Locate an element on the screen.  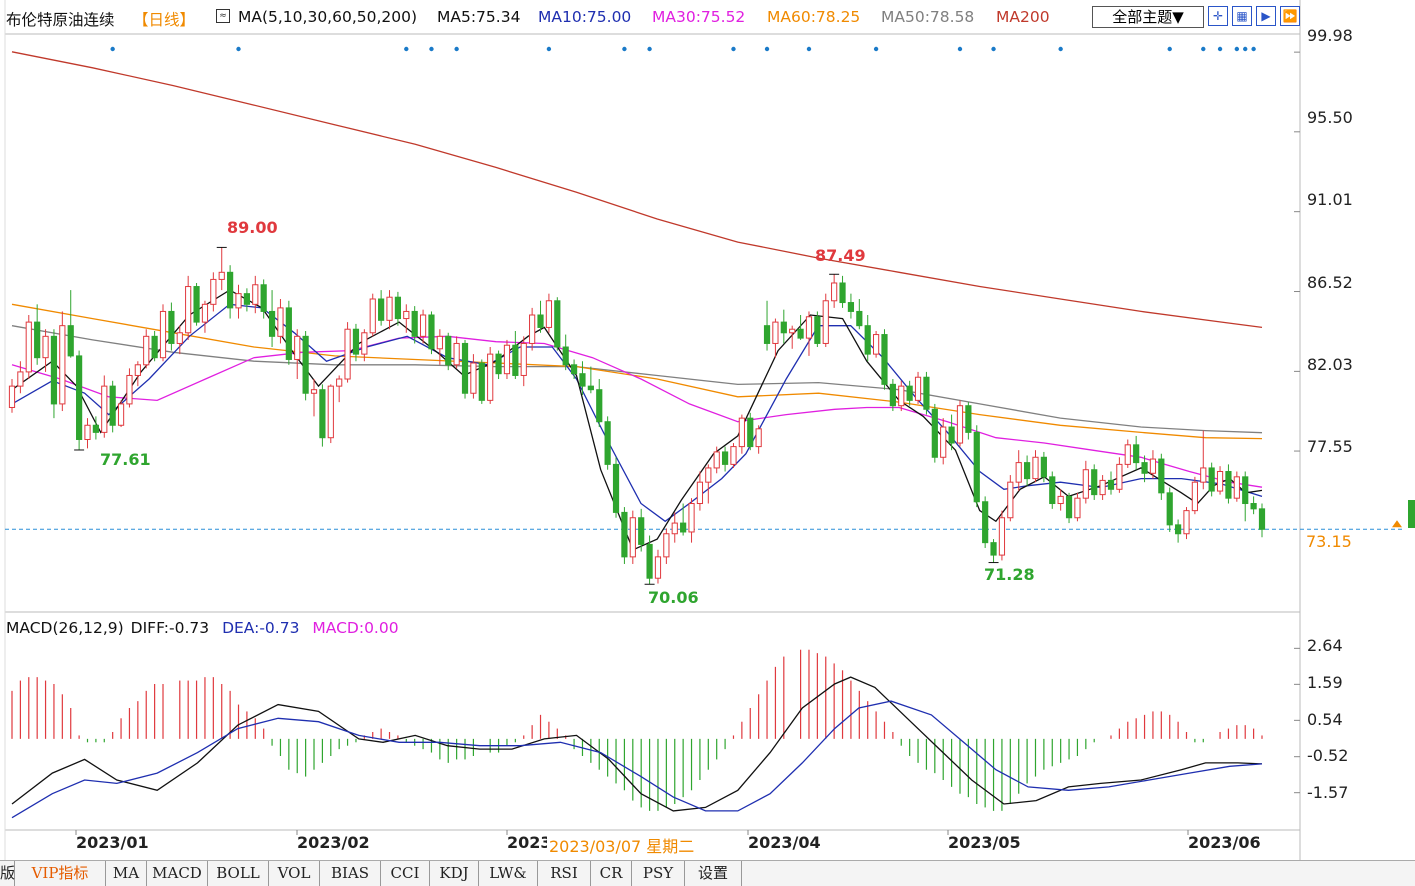
theme-dropdown: 全部主题▼ is located at coordinates (1148, 17).